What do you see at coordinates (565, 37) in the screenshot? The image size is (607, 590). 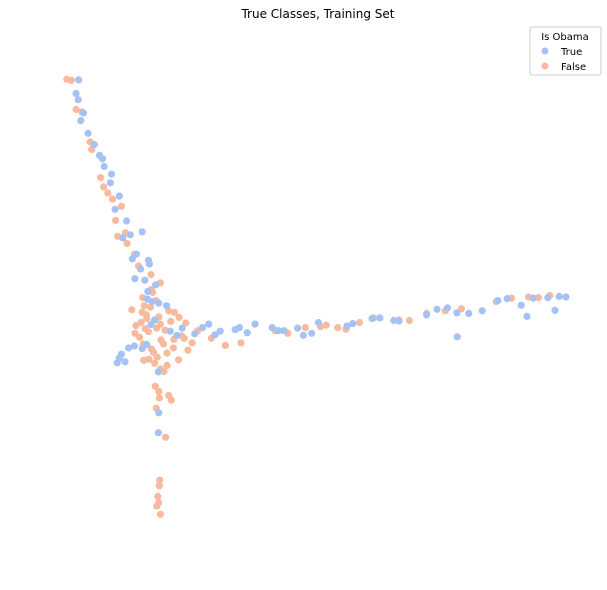 I see `legend-title: Is Obama` at bounding box center [565, 37].